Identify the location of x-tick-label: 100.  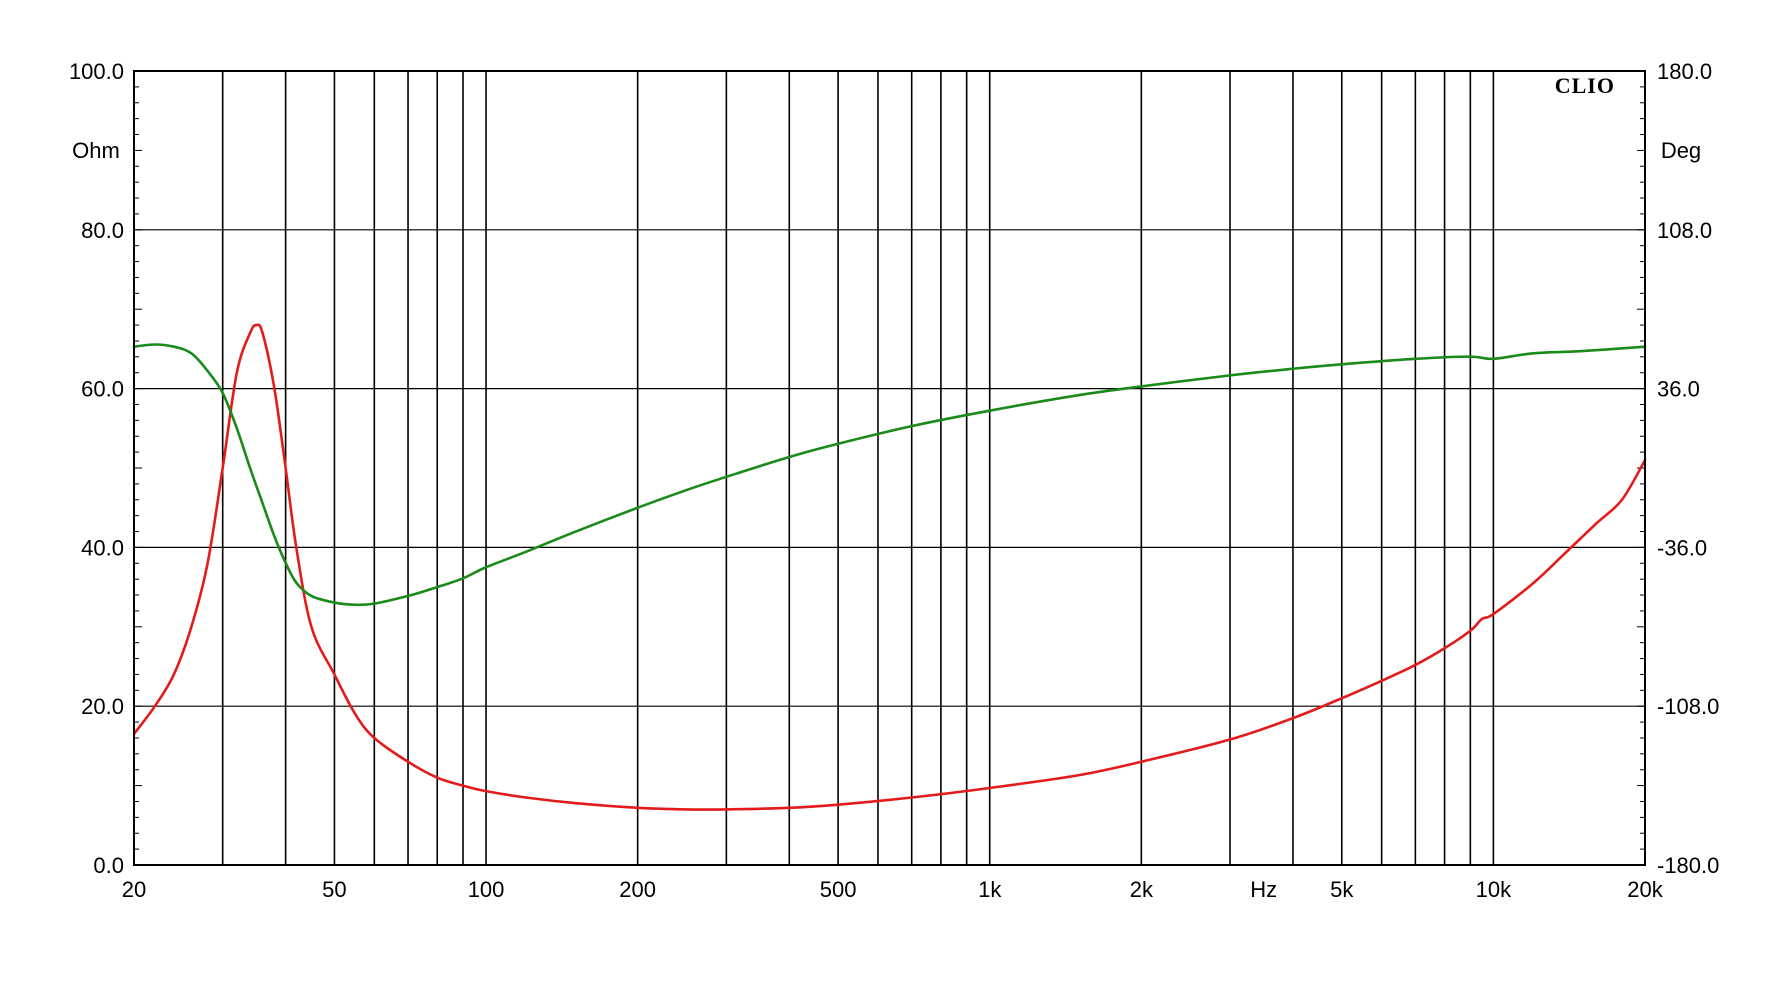
(486, 889).